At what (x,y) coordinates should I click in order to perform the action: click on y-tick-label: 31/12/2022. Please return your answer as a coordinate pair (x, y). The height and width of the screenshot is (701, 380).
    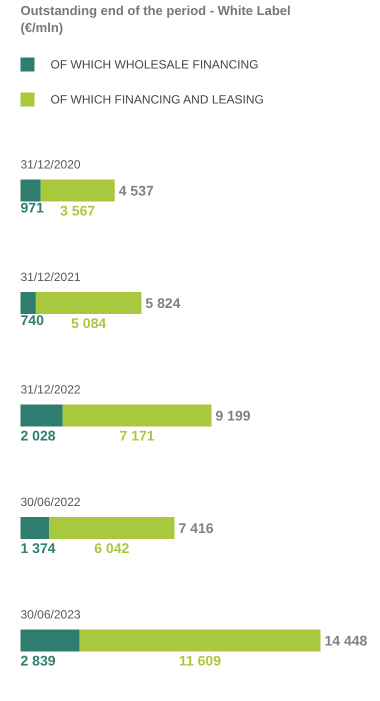
    Looking at the image, I should click on (50, 389).